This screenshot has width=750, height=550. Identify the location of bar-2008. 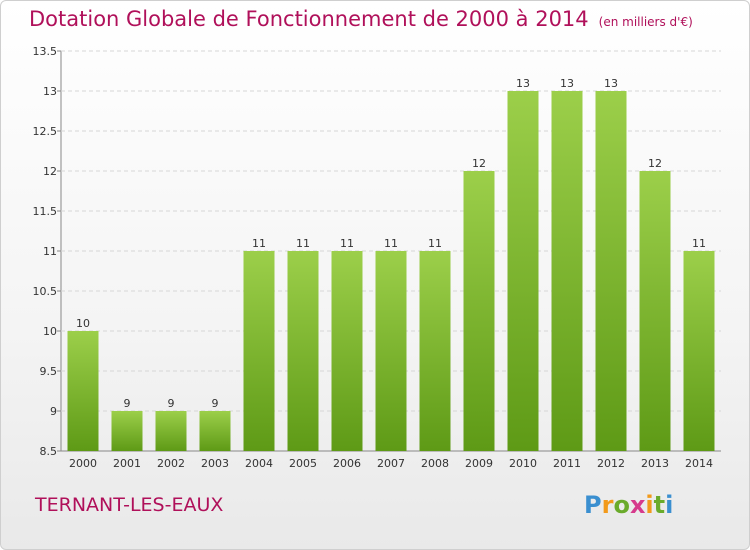
(435, 351).